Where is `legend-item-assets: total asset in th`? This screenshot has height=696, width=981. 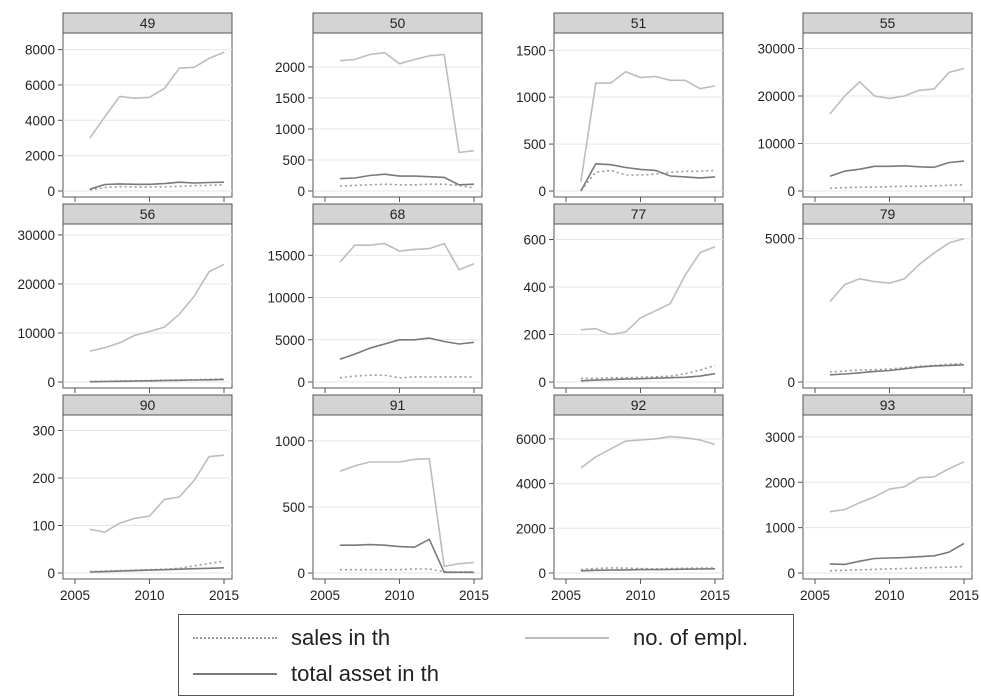
legend-item-assets: total asset in th is located at coordinates (316, 674).